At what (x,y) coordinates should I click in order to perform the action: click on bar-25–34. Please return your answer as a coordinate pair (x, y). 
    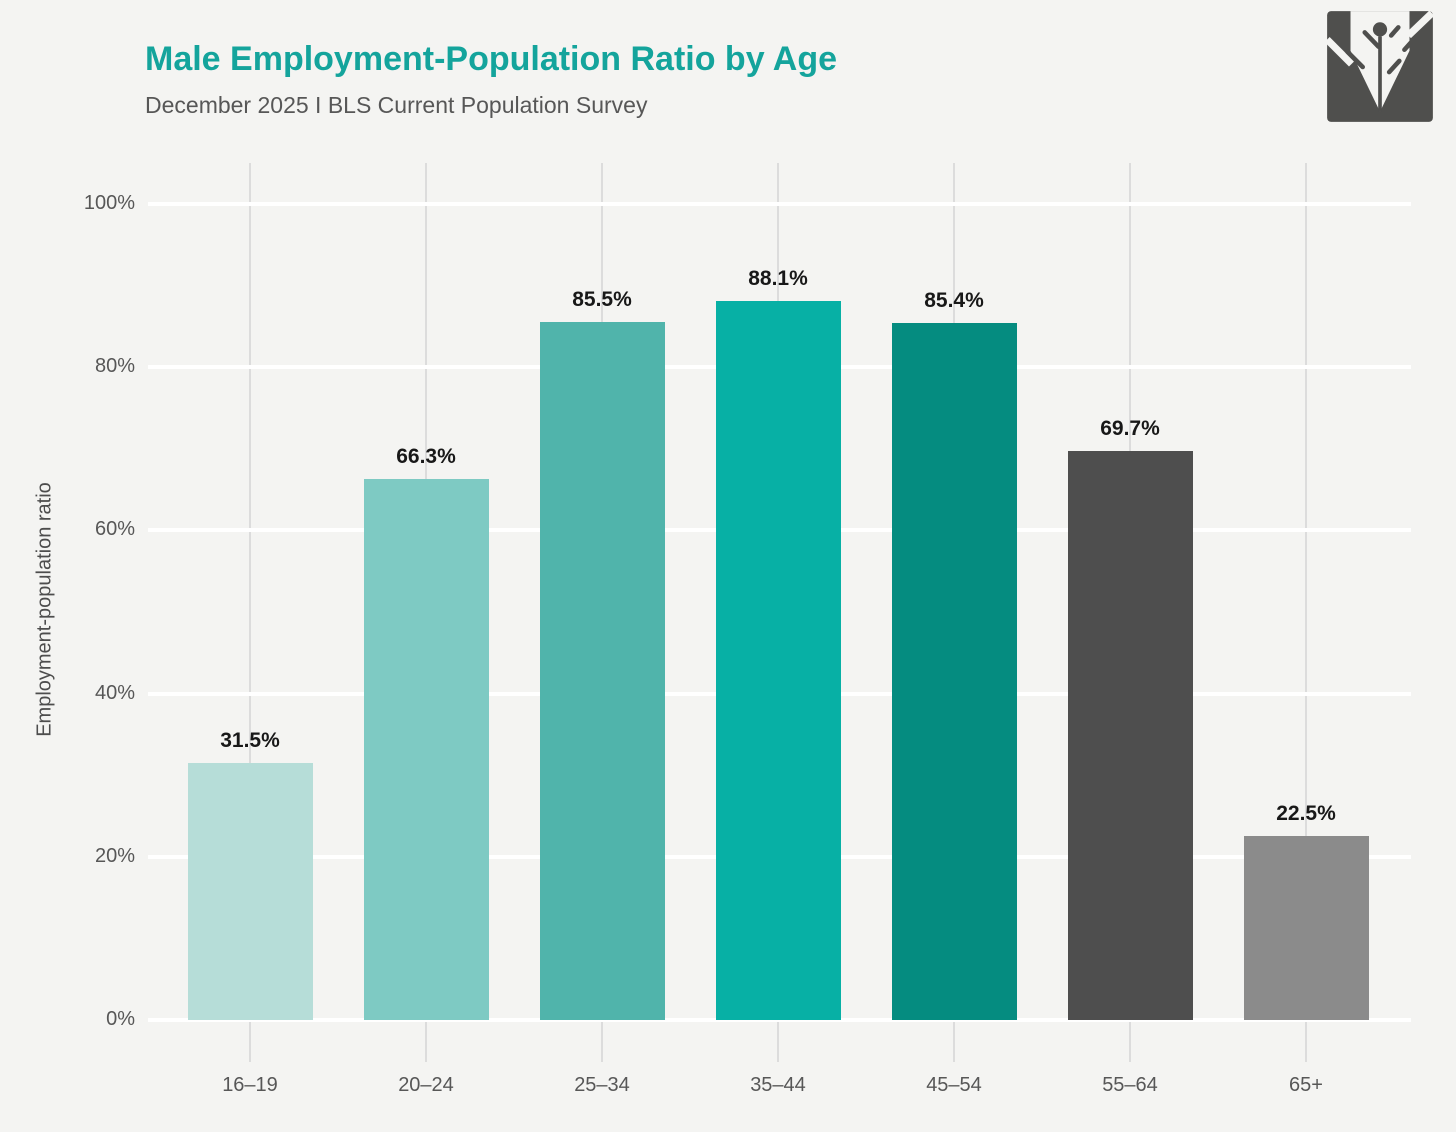
    Looking at the image, I should click on (602, 671).